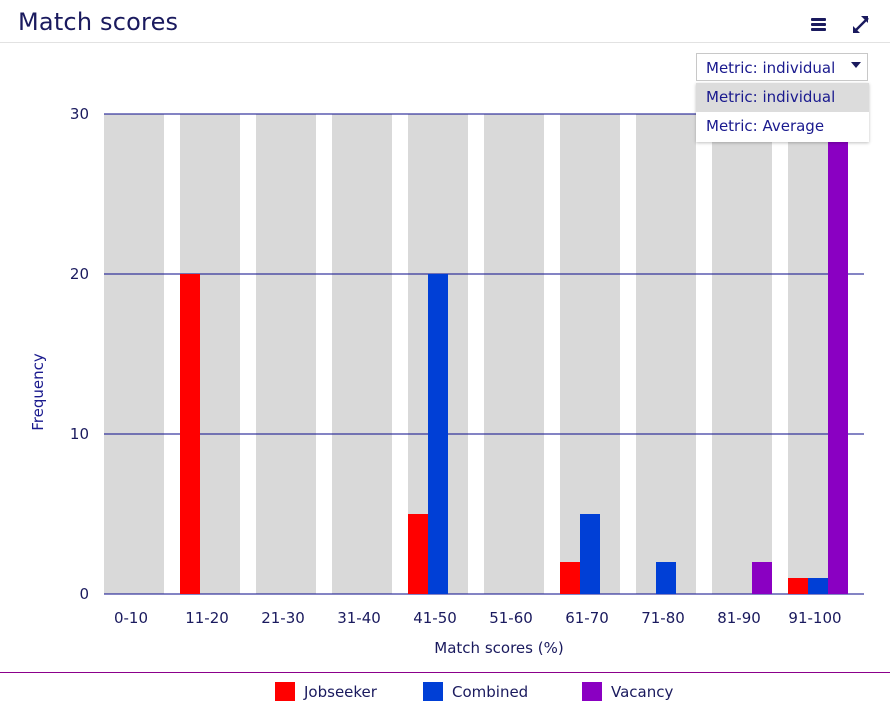  What do you see at coordinates (856, 65) in the screenshot?
I see `chevron-down-icon` at bounding box center [856, 65].